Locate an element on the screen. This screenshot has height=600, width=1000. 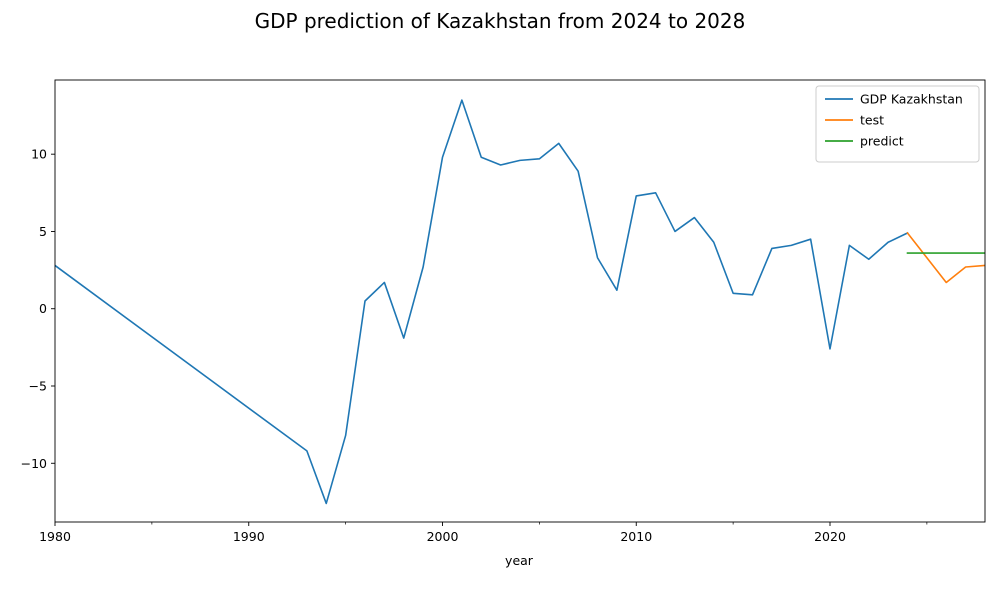
x-tick-label: 1990 is located at coordinates (249, 536).